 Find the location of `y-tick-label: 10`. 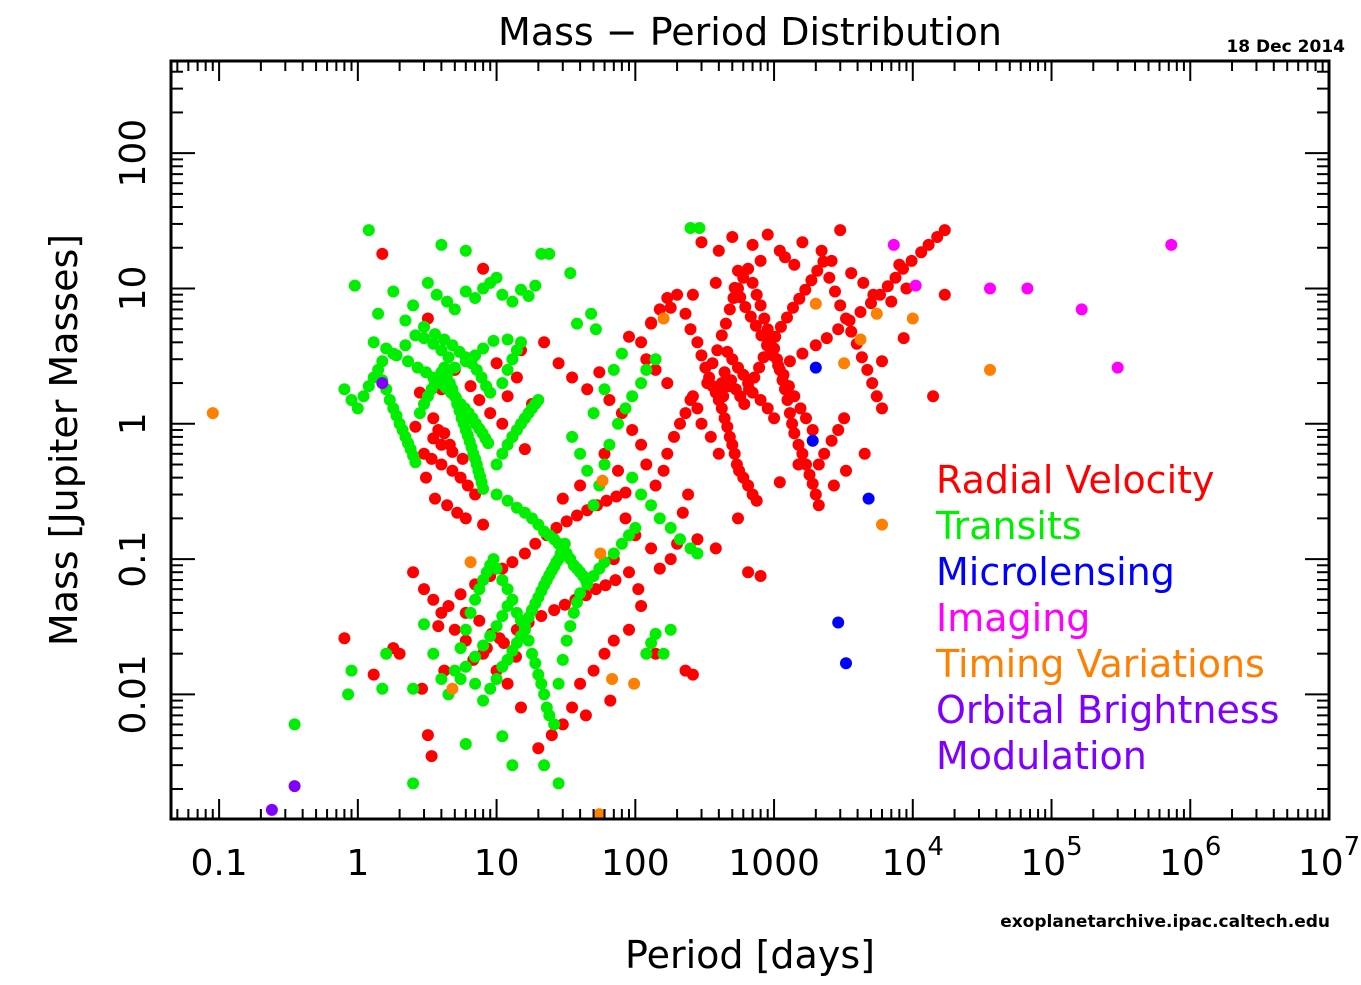

y-tick-label: 10 is located at coordinates (133, 289).